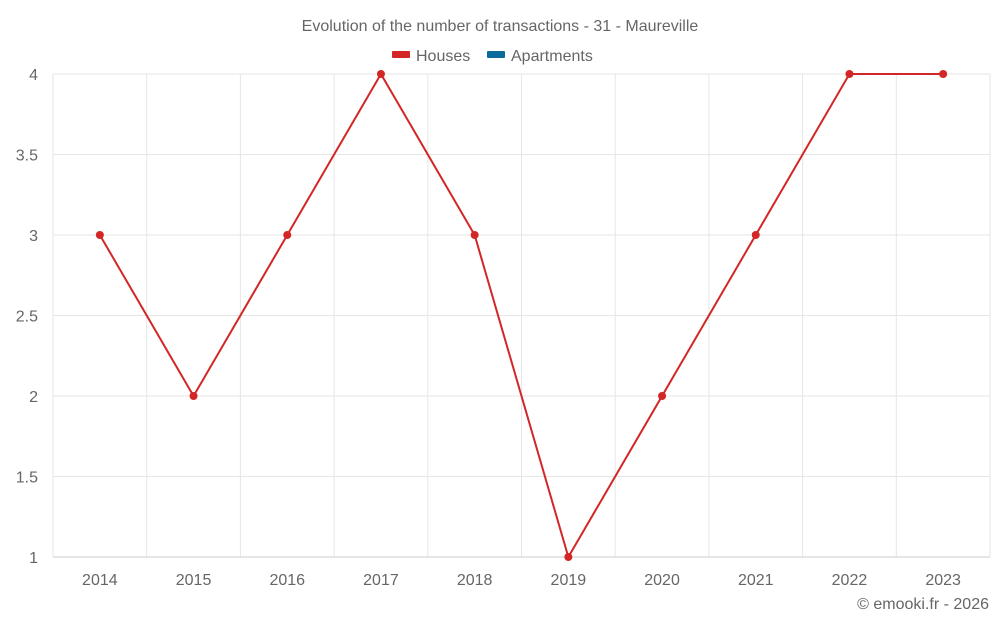  What do you see at coordinates (849, 74) in the screenshot?
I see `data-point-houses-2022` at bounding box center [849, 74].